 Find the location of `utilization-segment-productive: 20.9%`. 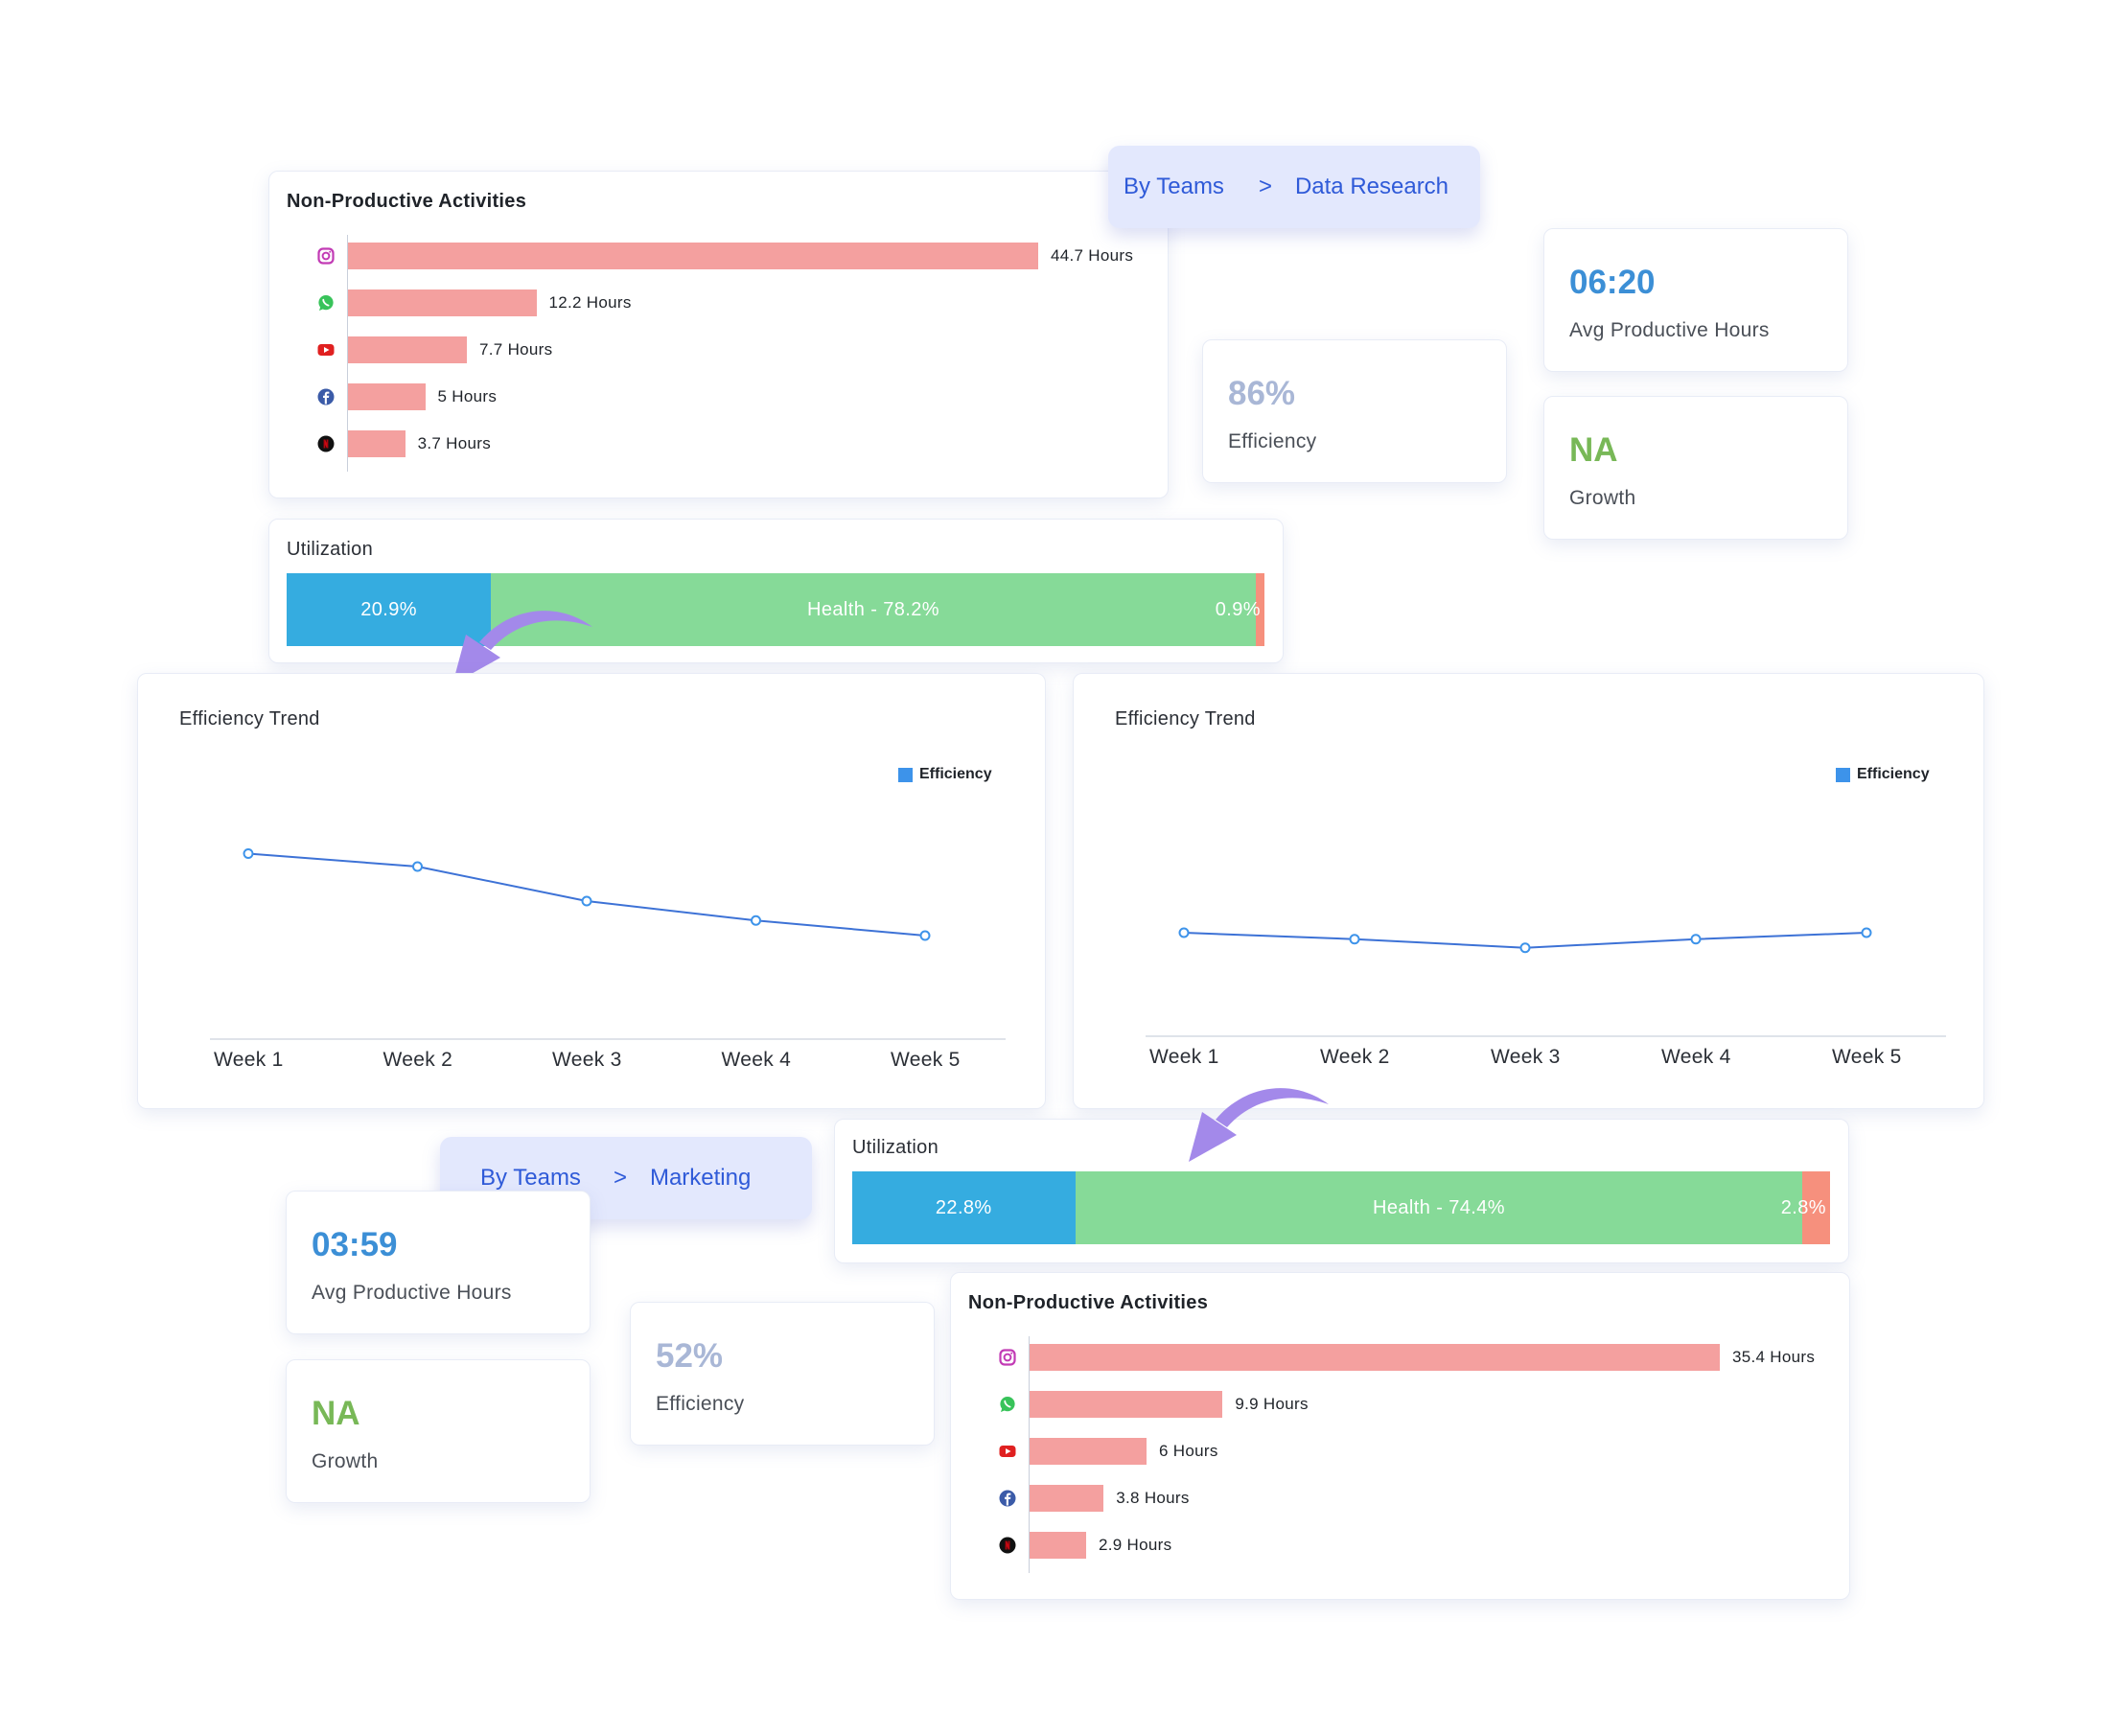

utilization-segment-productive: 20.9% is located at coordinates (389, 609).